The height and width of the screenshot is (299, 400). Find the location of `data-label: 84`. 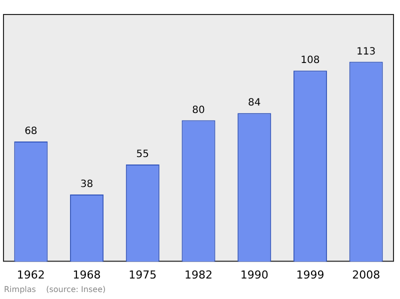

data-label: 84 is located at coordinates (254, 103).